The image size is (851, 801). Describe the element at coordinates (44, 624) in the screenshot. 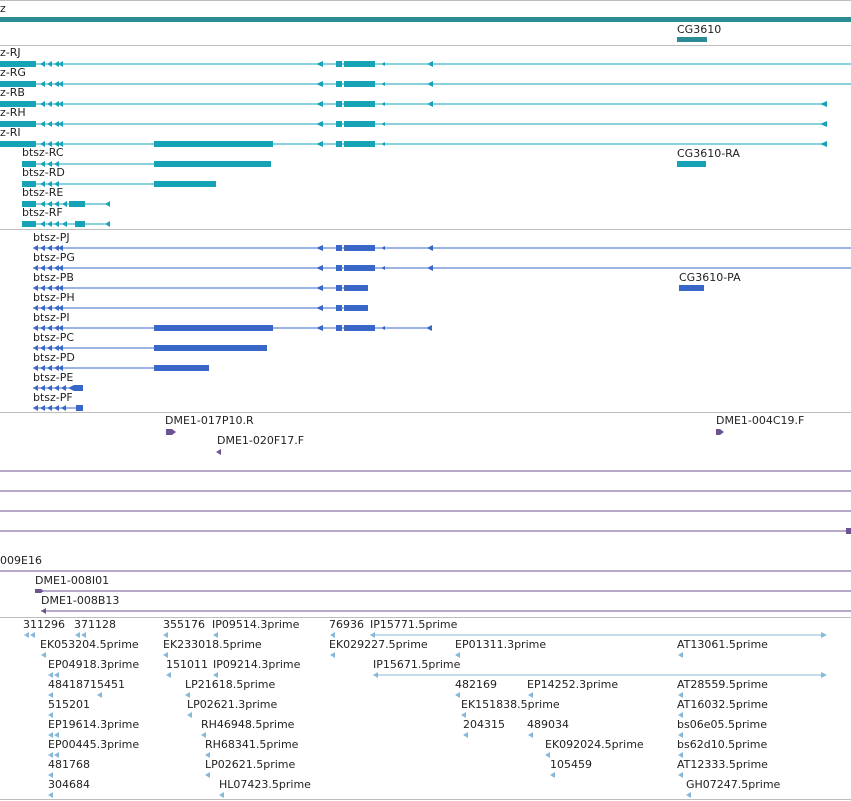

I see `est-label: 311296` at that location.